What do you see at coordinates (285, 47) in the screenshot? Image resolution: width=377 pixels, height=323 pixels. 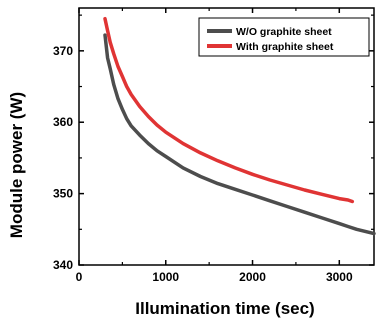 I see `legend-label-with-graphite: With graphite sheet` at bounding box center [285, 47].